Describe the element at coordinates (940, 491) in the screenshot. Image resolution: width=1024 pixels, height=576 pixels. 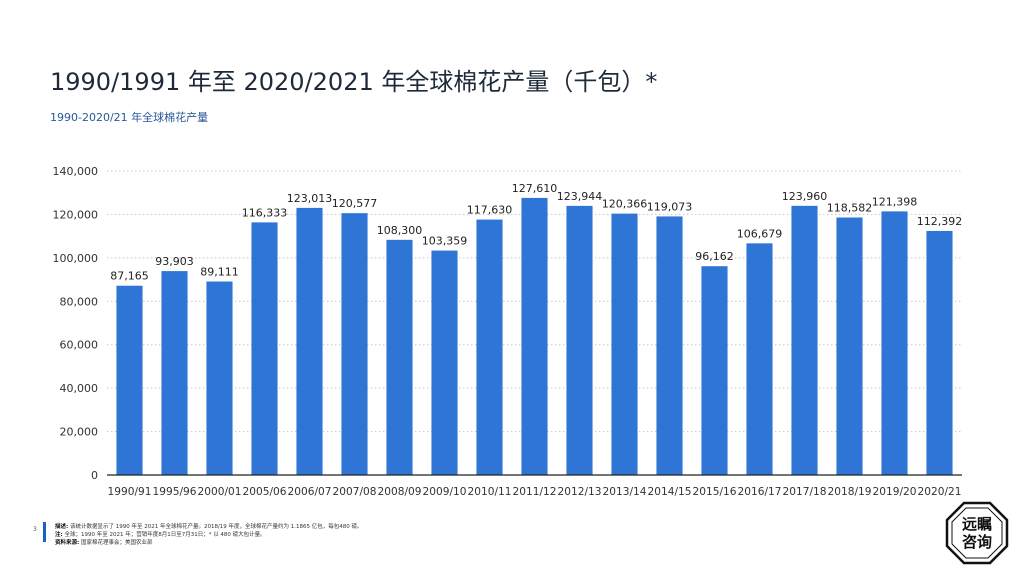
I see `x-tick-label: 2020/21` at that location.